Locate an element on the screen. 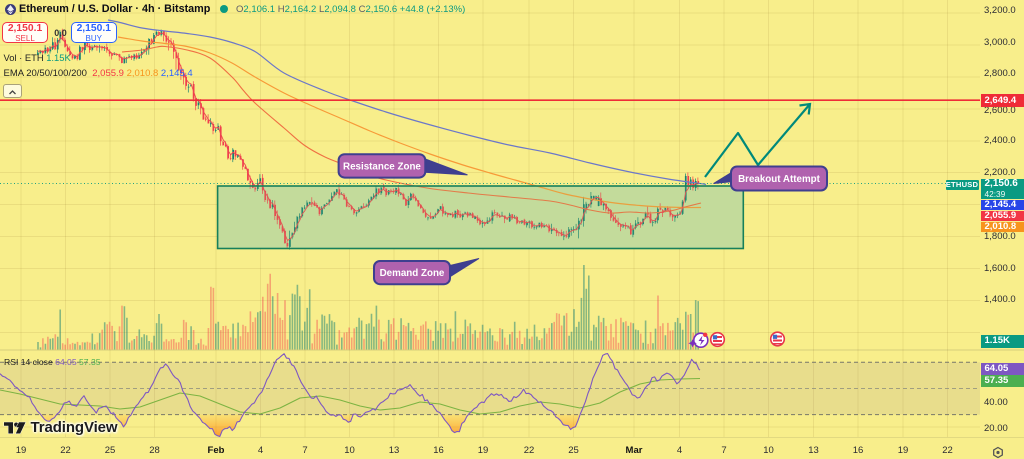 The width and height of the screenshot is (1024, 459). svg-text: Resistance Zone is located at coordinates (382, 166).